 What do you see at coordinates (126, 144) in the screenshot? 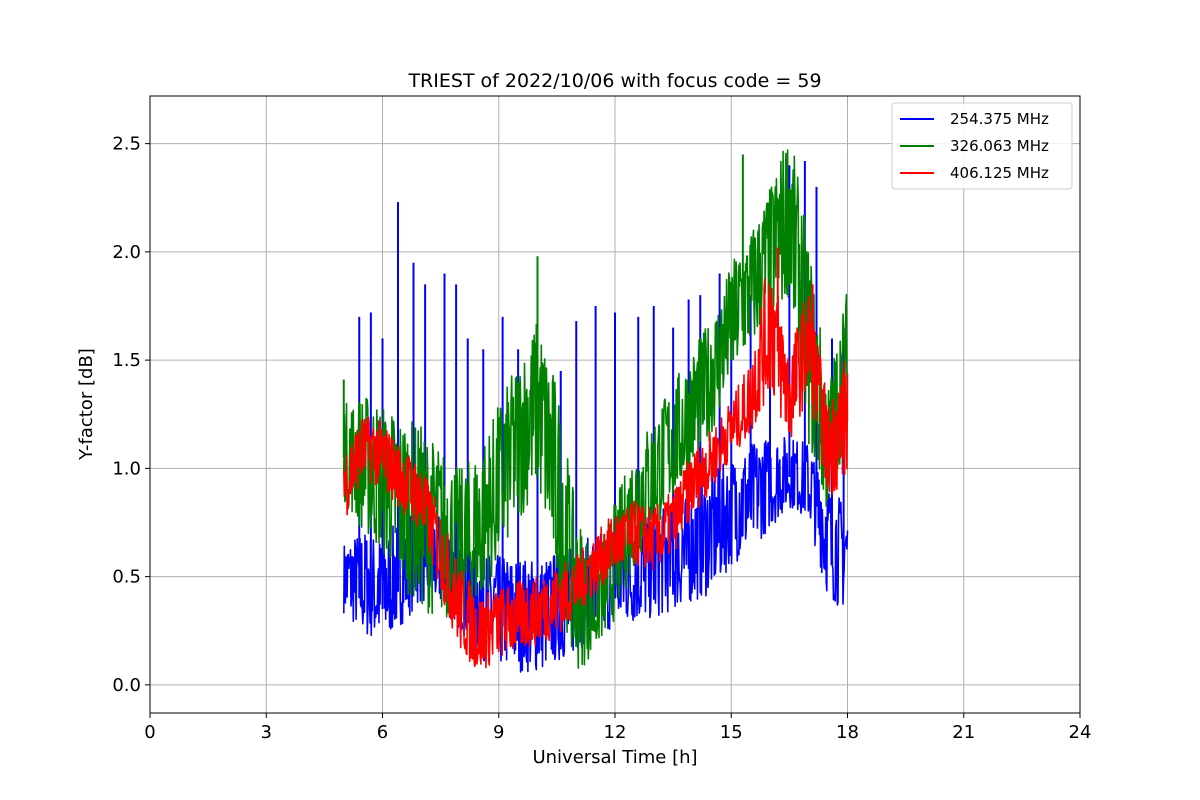
I see `y-tick-label: 2.5` at bounding box center [126, 144].